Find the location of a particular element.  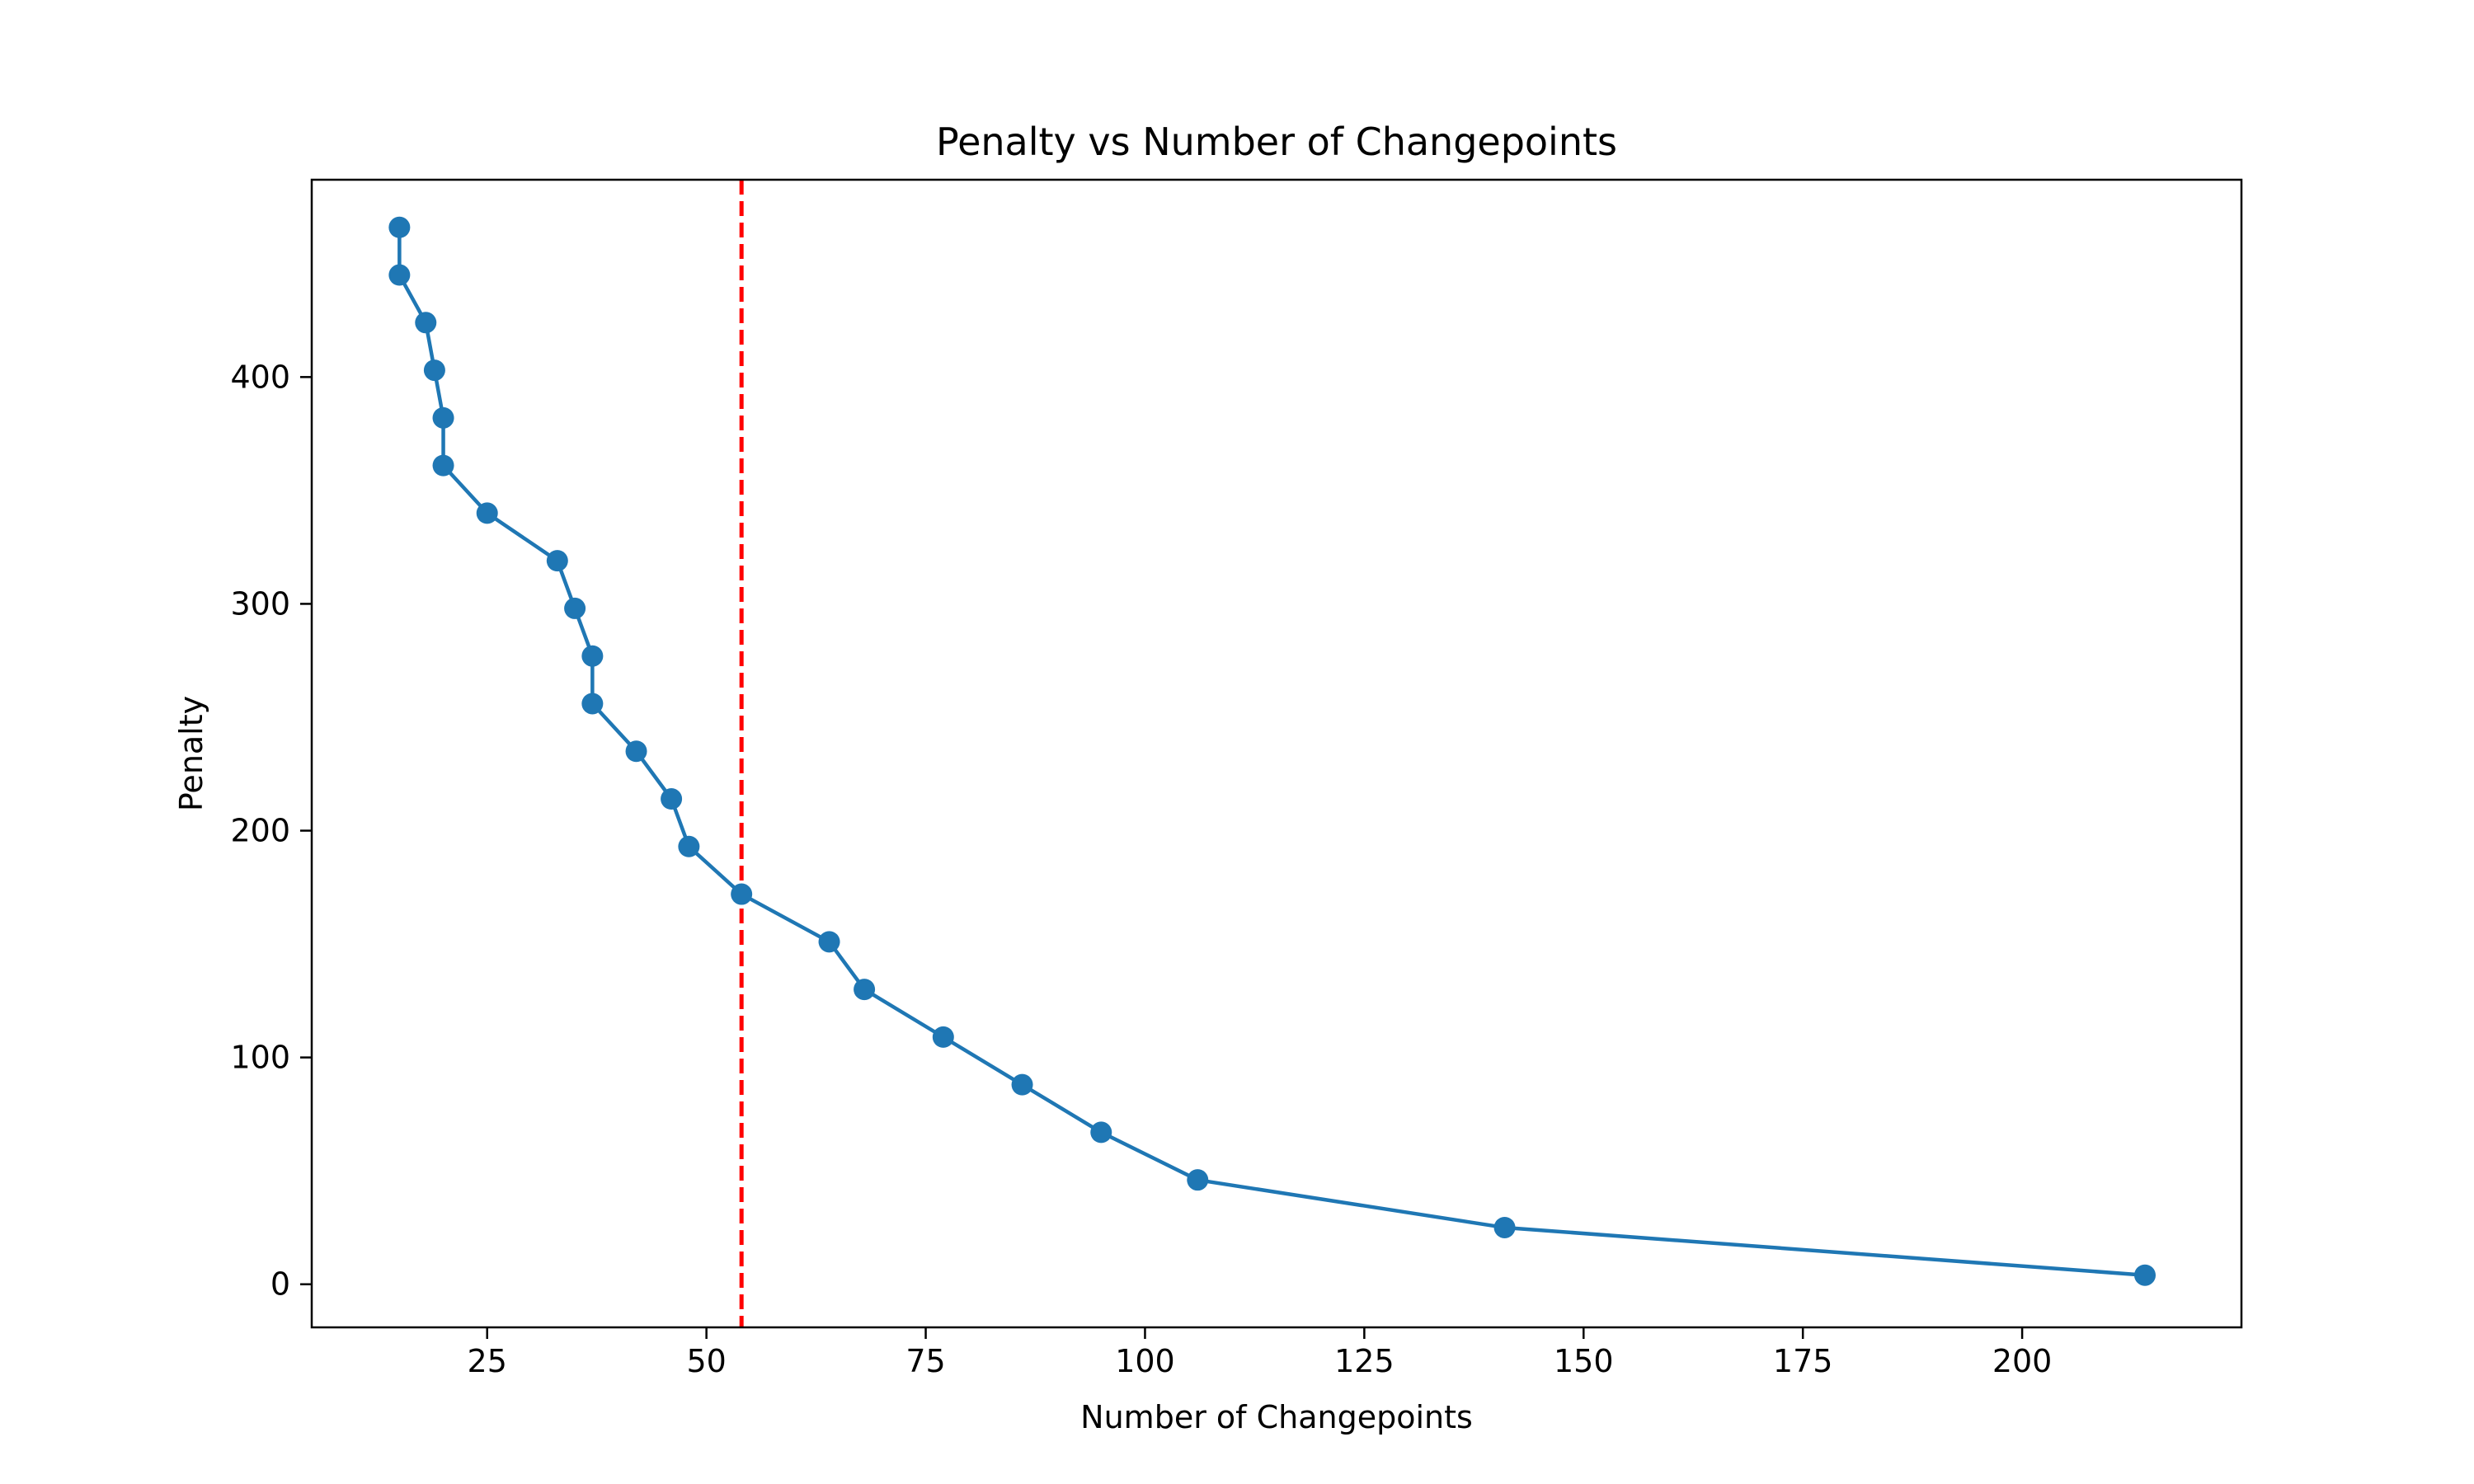

x-tick-label: 50 is located at coordinates (706, 1361).